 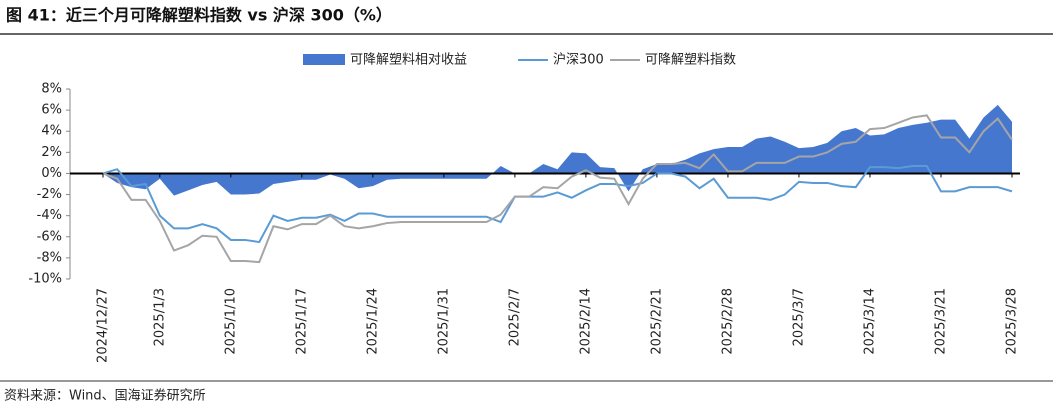 I want to click on y-tick-label: 6%, so click(x=51, y=110).